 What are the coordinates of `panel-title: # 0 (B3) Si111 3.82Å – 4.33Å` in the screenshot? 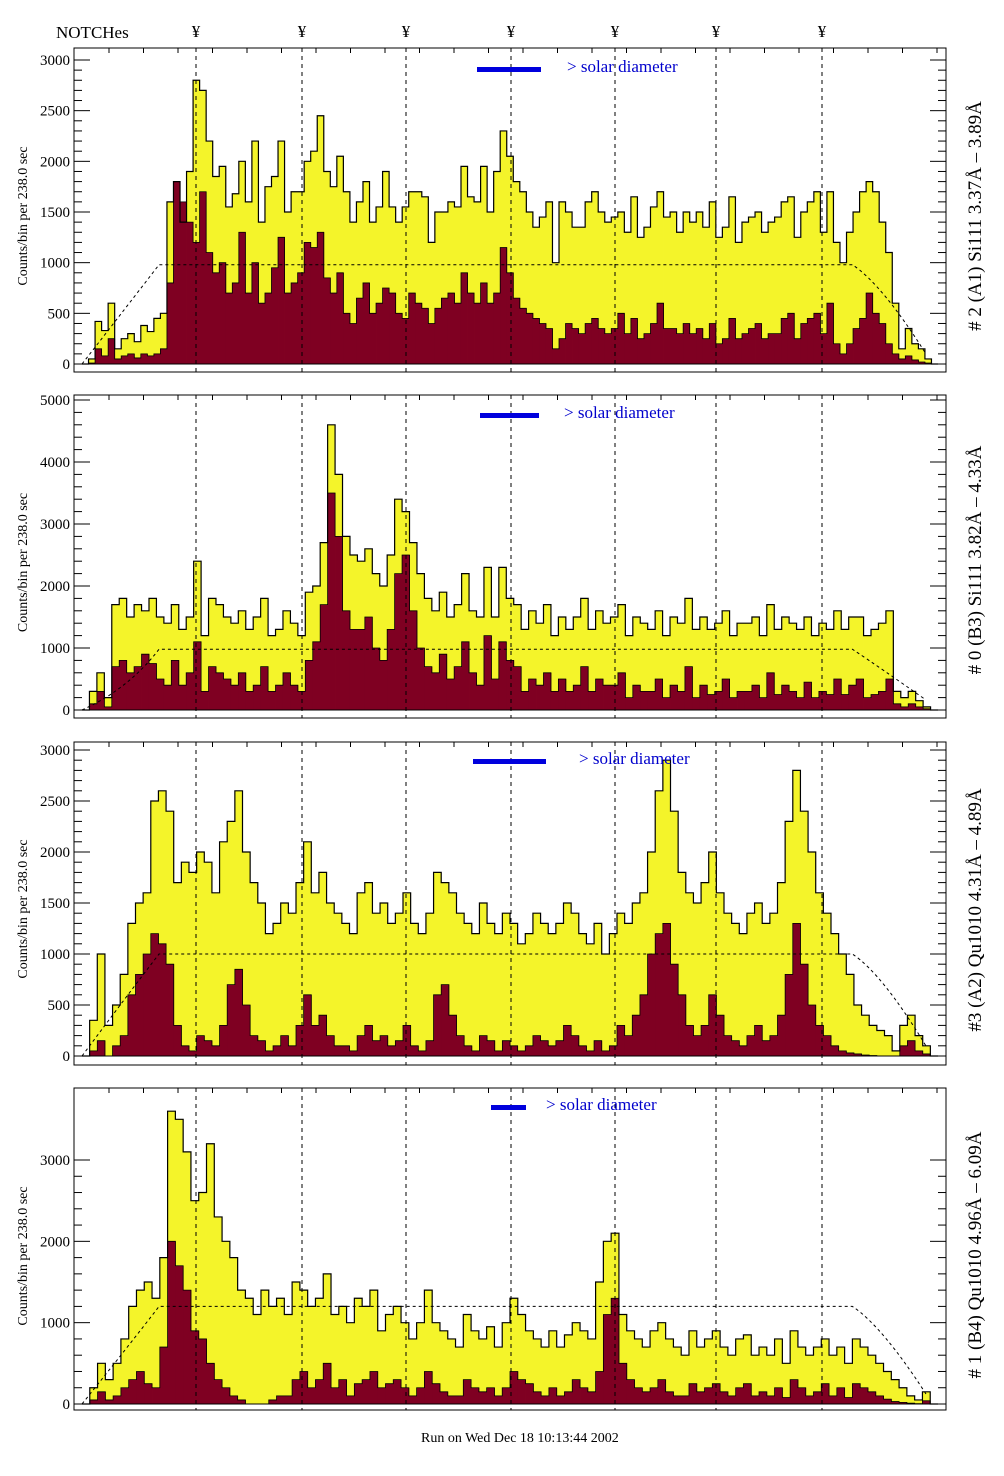 It's located at (975, 559).